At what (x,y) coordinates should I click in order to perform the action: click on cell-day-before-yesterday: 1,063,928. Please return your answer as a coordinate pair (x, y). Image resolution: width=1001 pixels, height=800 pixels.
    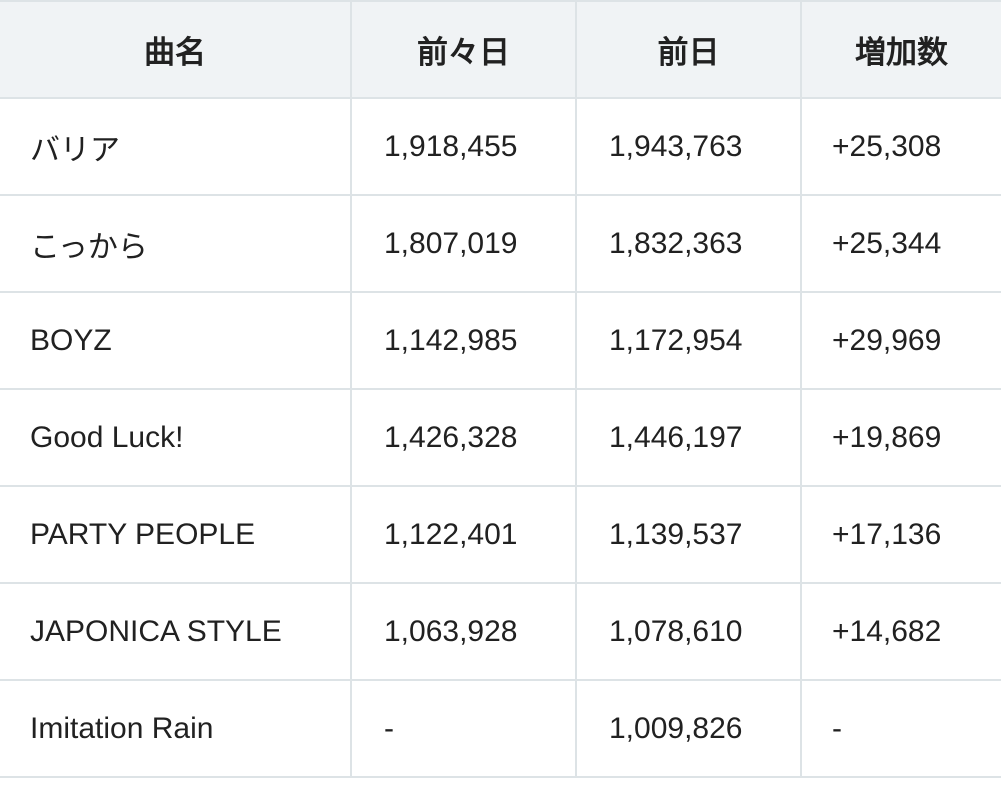
    Looking at the image, I should click on (463, 631).